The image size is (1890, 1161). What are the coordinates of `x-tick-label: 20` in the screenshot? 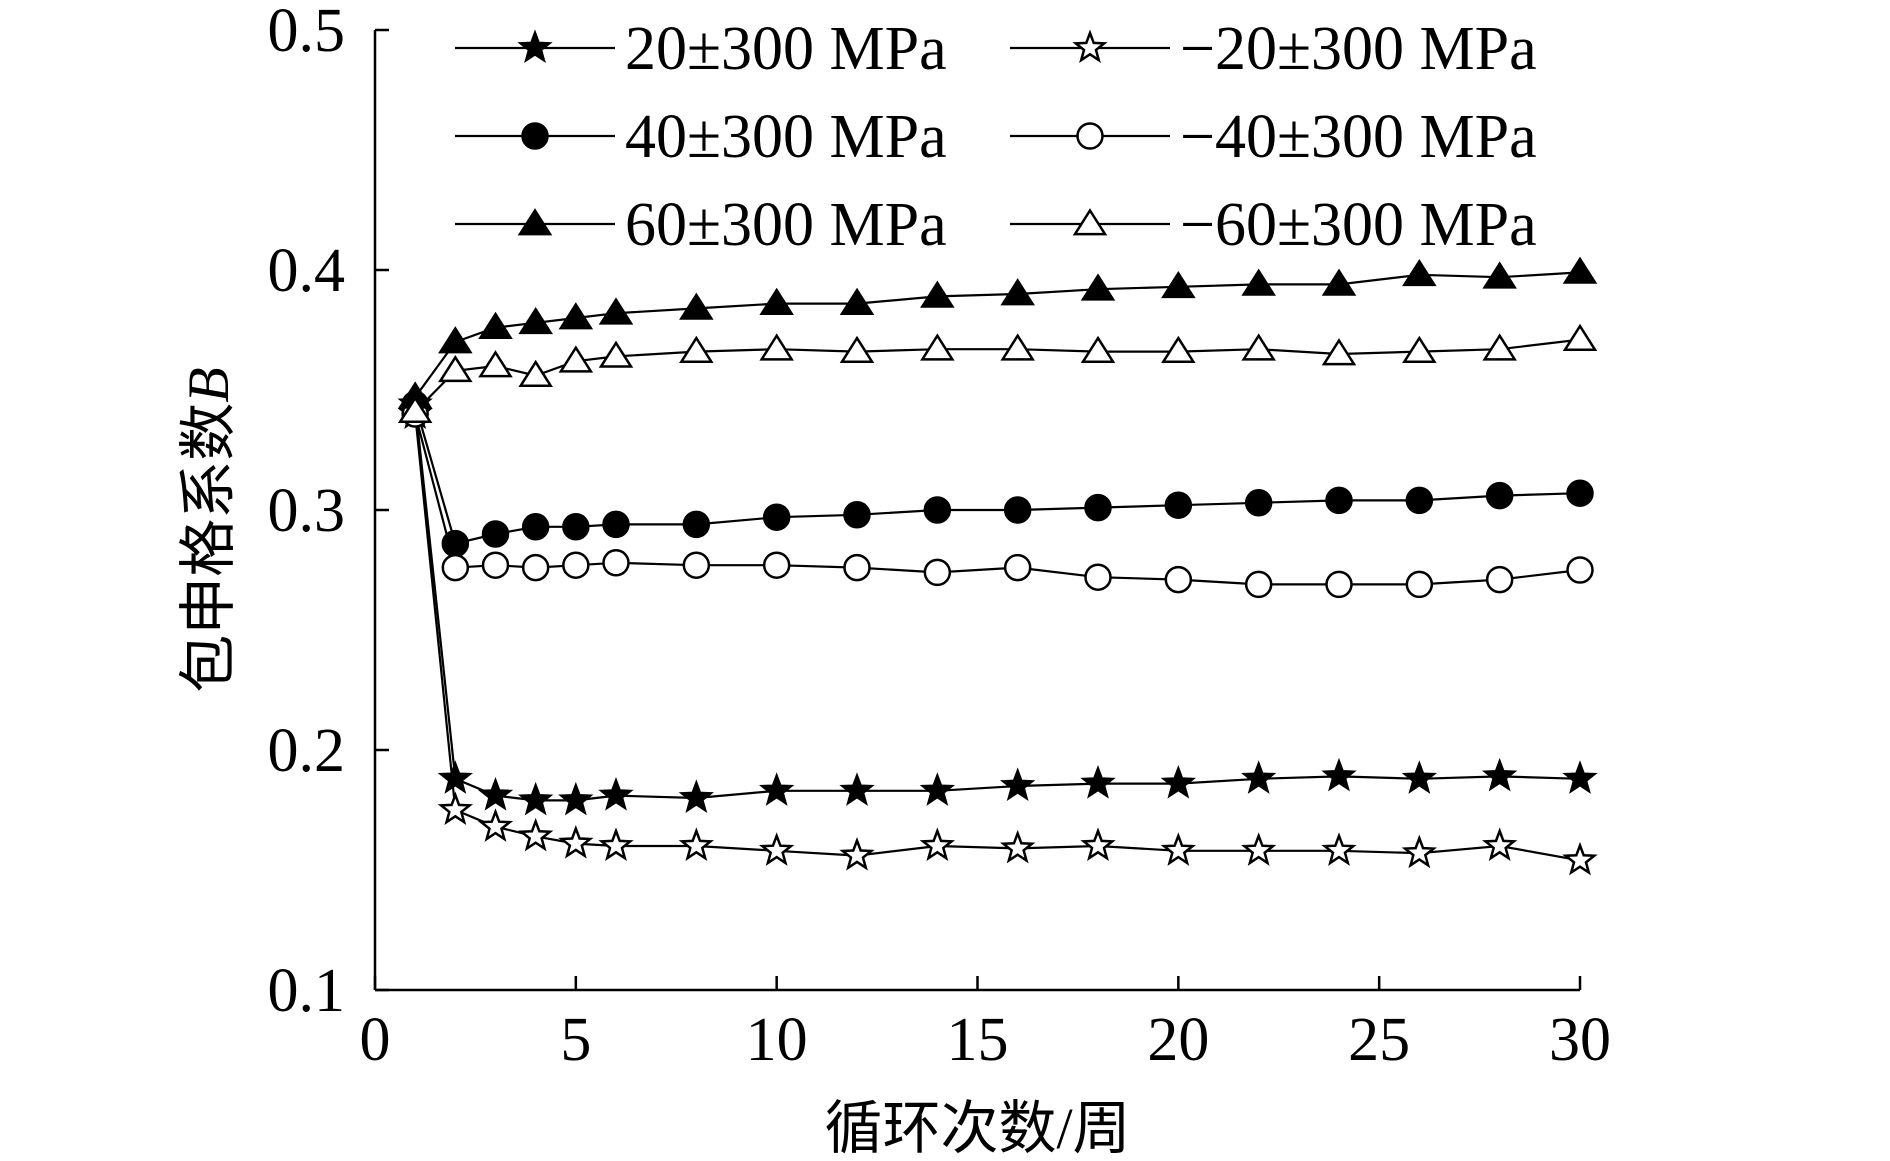 It's located at (1178, 1040).